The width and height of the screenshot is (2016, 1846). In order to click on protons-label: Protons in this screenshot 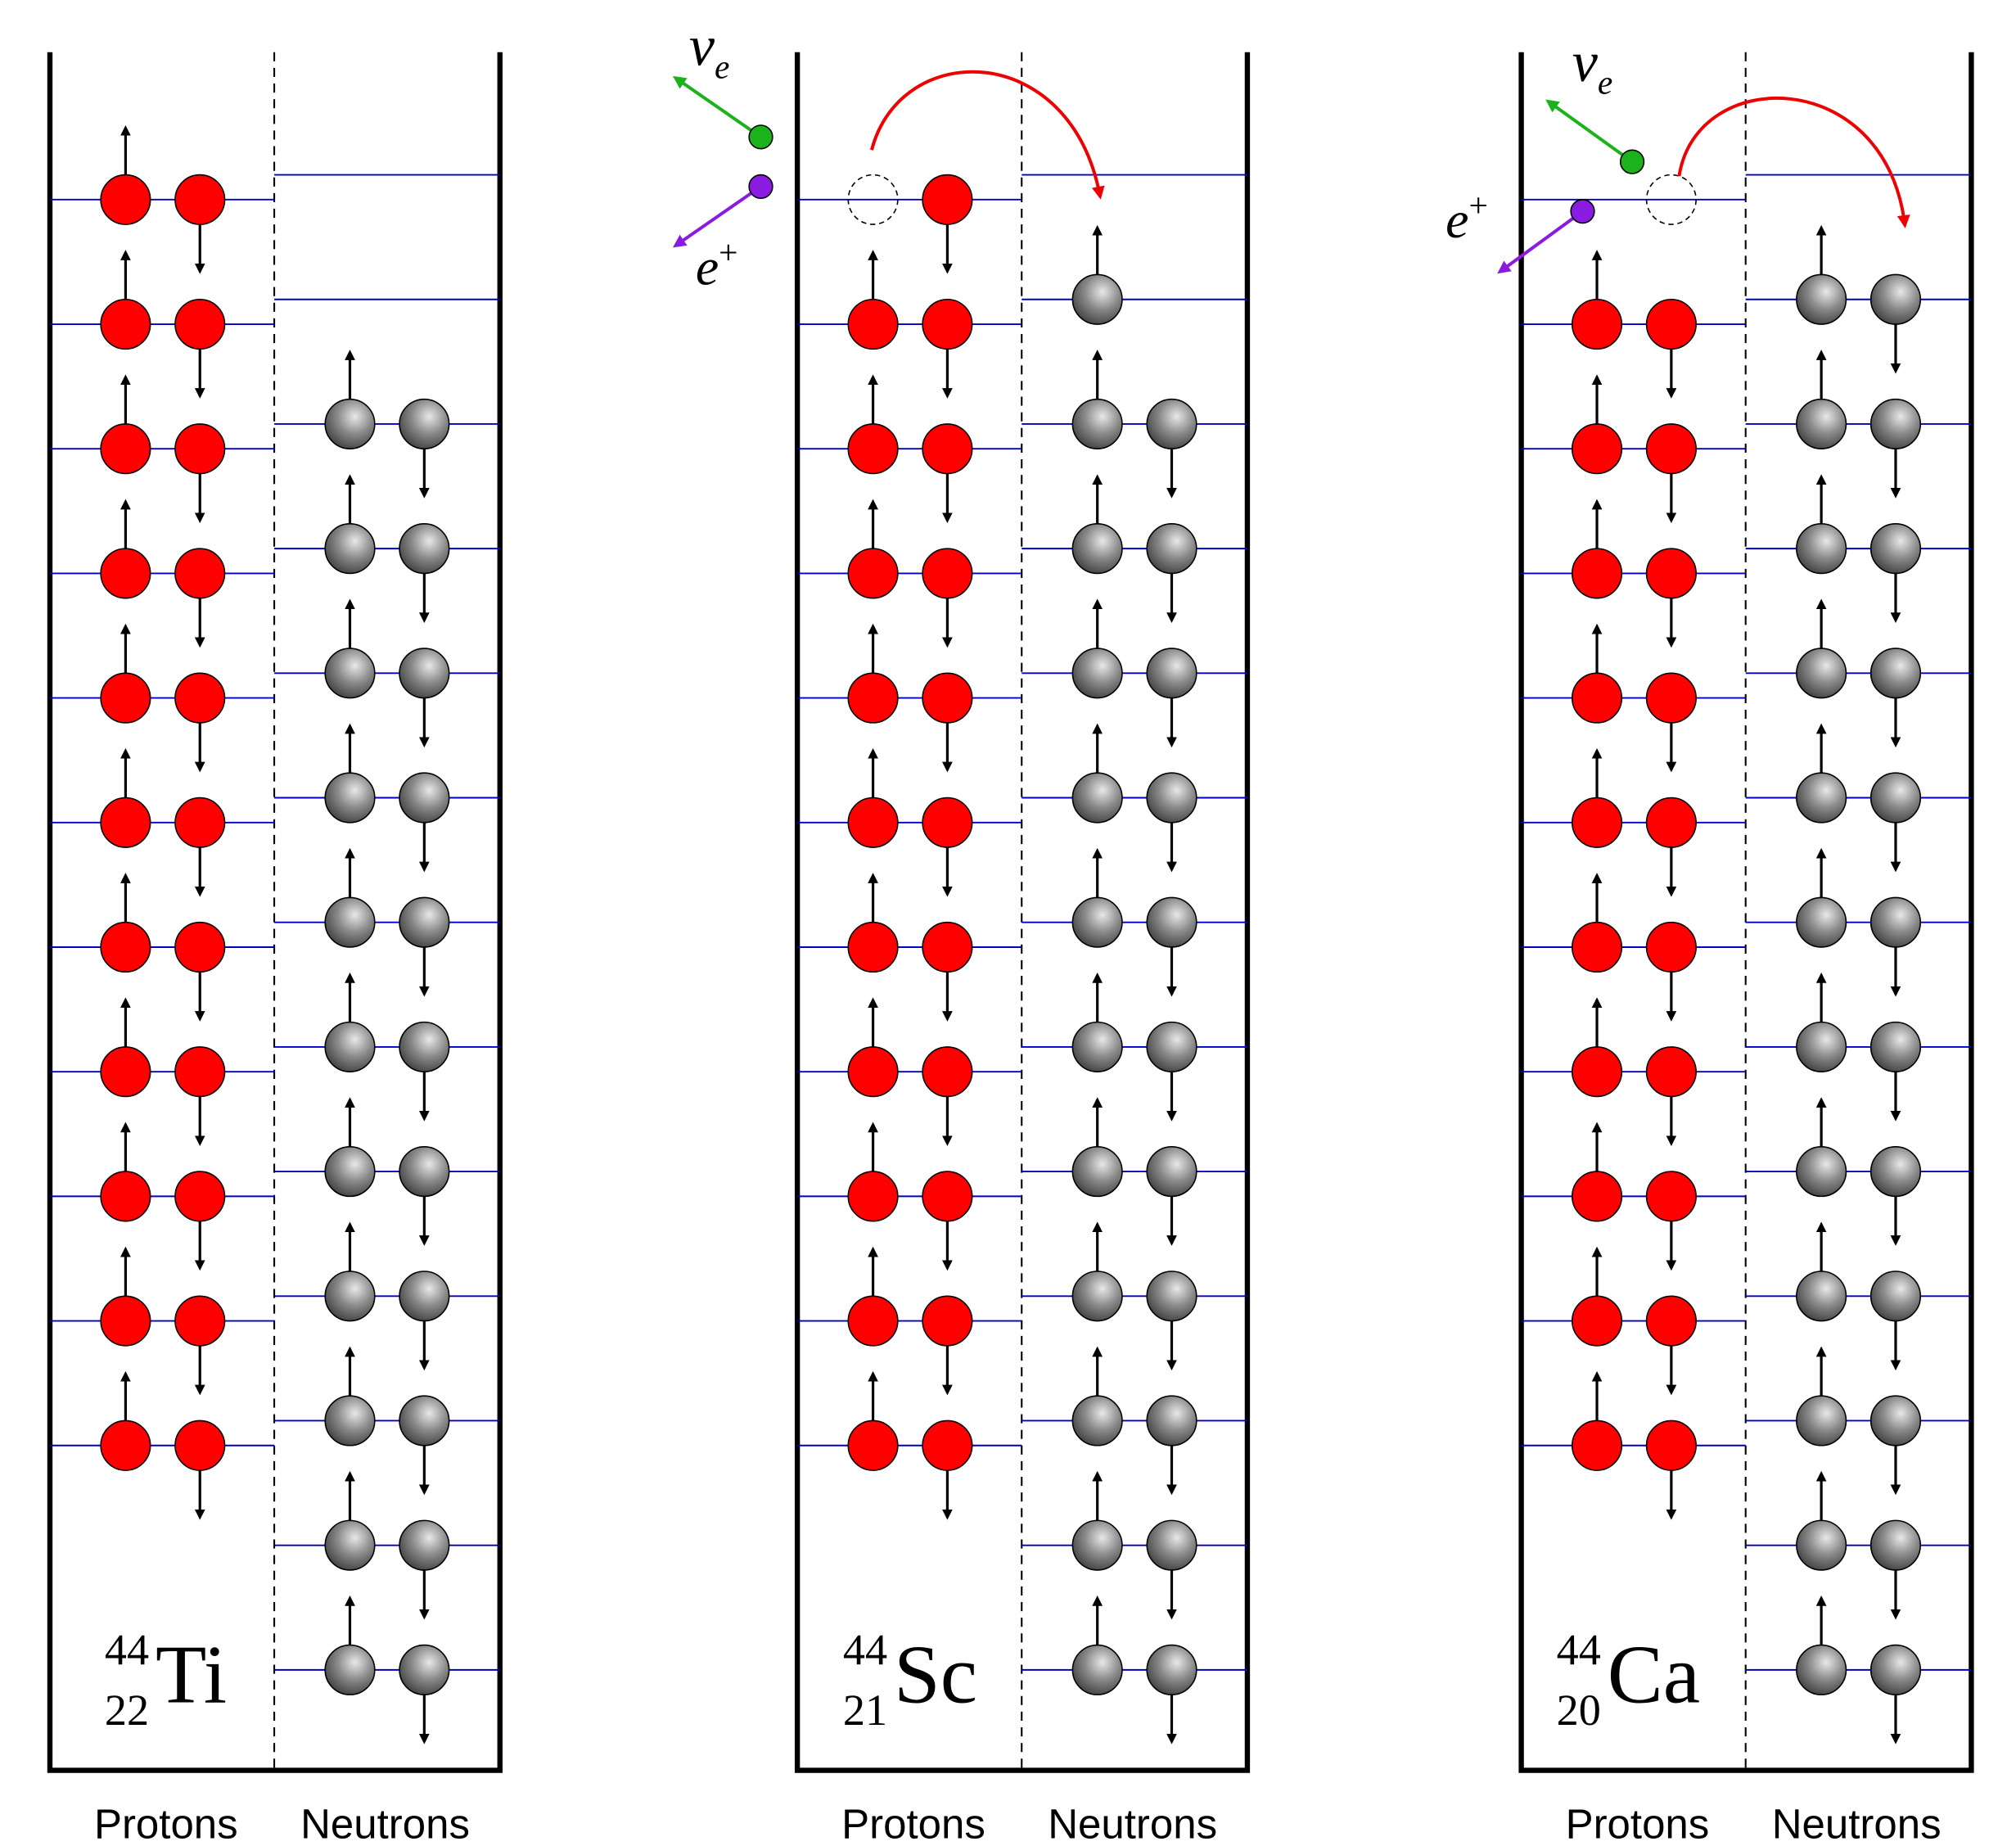, I will do `click(913, 1823)`.